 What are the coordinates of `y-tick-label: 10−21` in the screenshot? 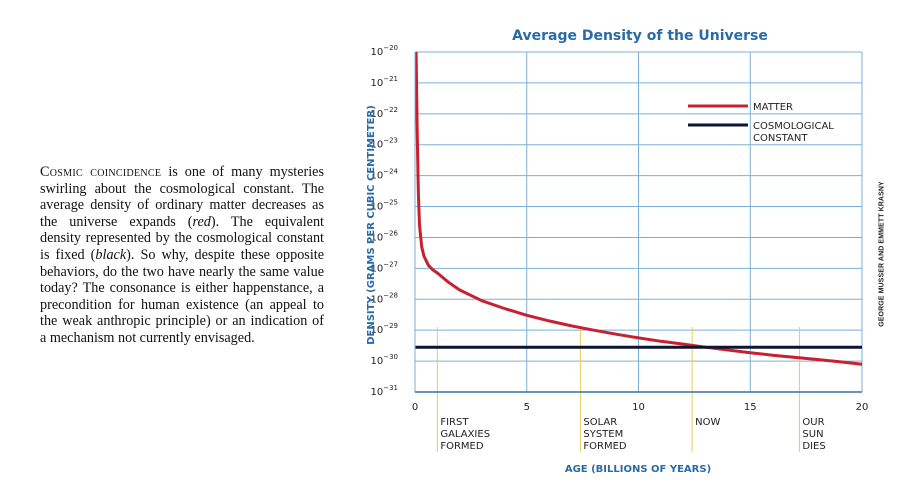 It's located at (384, 82).